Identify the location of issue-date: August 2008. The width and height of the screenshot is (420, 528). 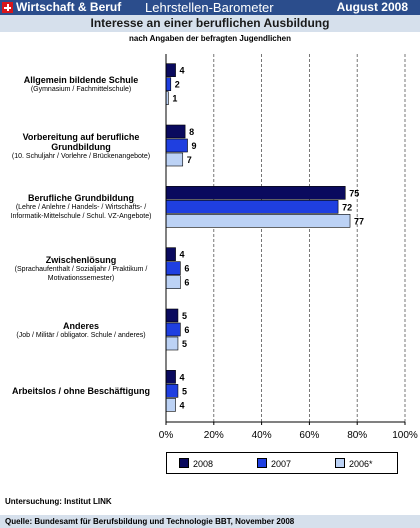
(372, 7).